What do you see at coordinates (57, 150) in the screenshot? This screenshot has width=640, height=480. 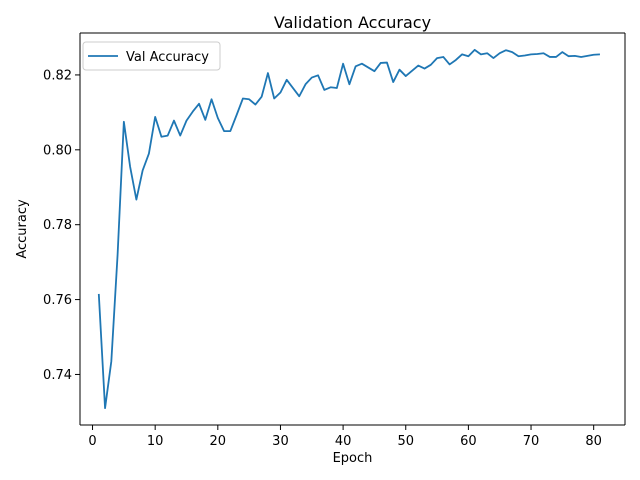 I see `y-tick-label: 0.80` at bounding box center [57, 150].